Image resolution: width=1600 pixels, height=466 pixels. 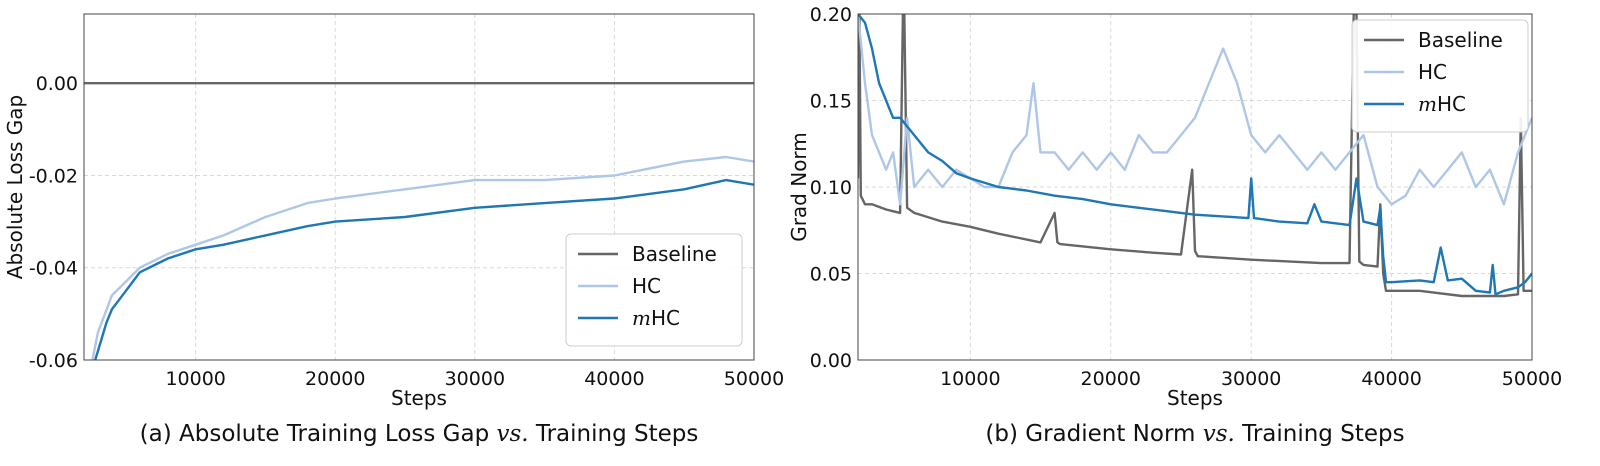 What do you see at coordinates (831, 188) in the screenshot?
I see `y-tick-label: 0.10` at bounding box center [831, 188].